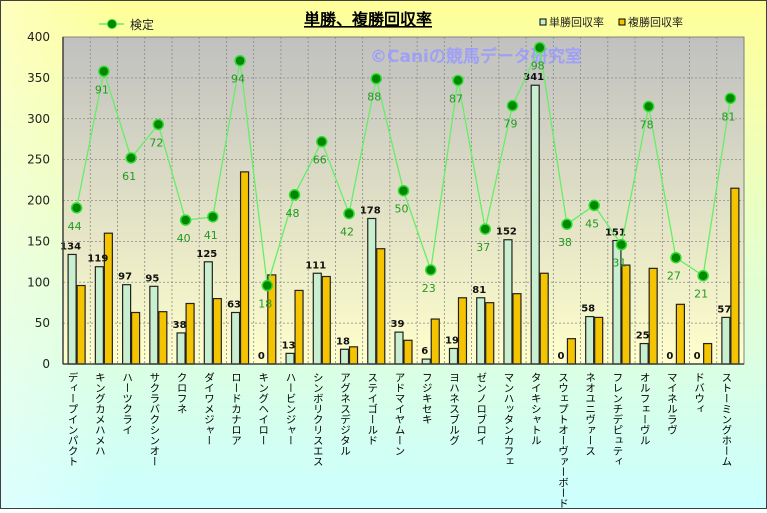 The height and width of the screenshot is (513, 767). I want to click on data-label-tansho: 58, so click(588, 309).